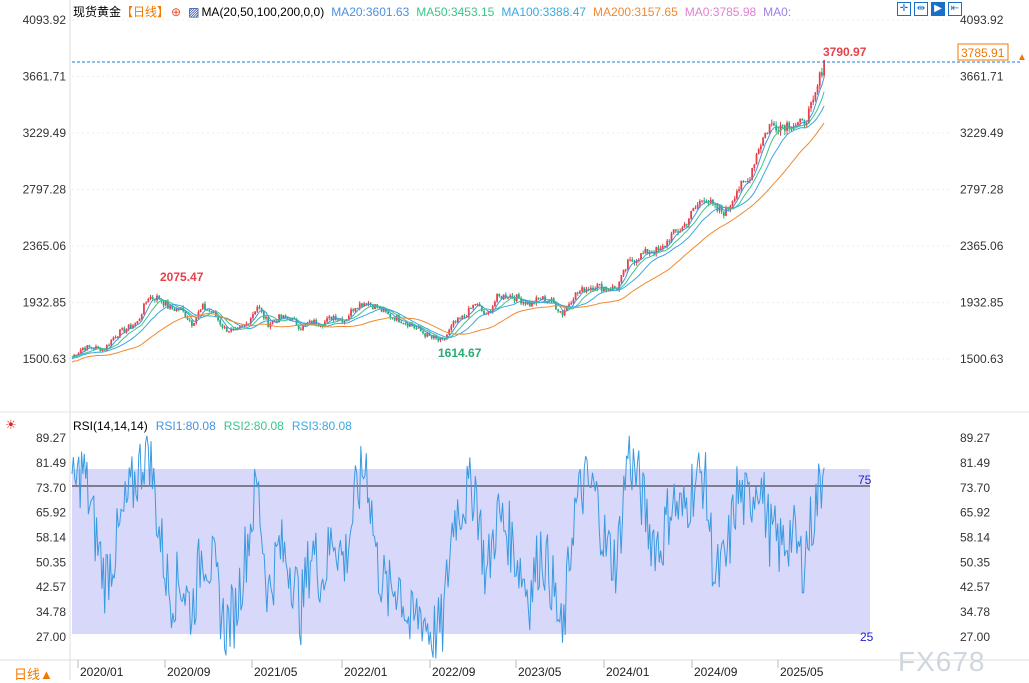 The width and height of the screenshot is (1029, 683). Describe the element at coordinates (540, 672) in the screenshot. I see `x-tick-label: 2023/05` at that location.